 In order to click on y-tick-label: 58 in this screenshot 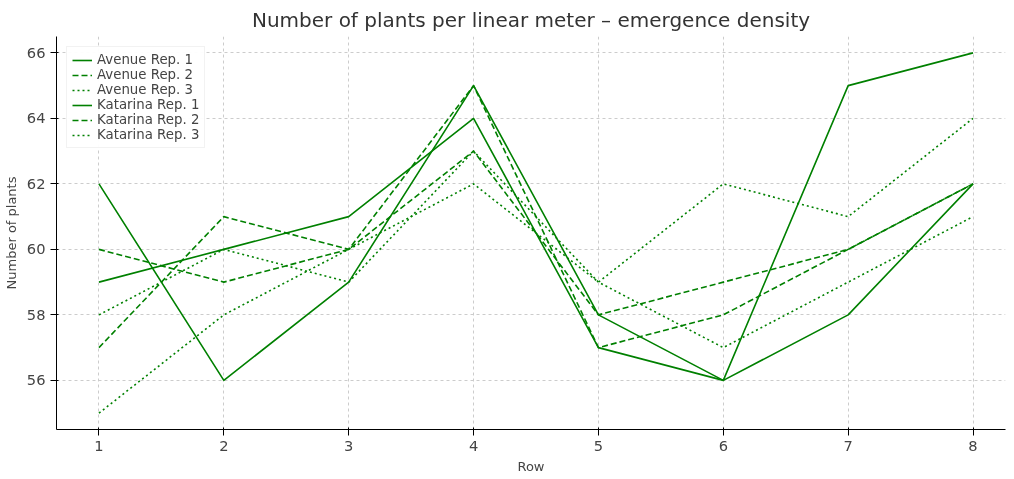, I will do `click(36, 314)`.